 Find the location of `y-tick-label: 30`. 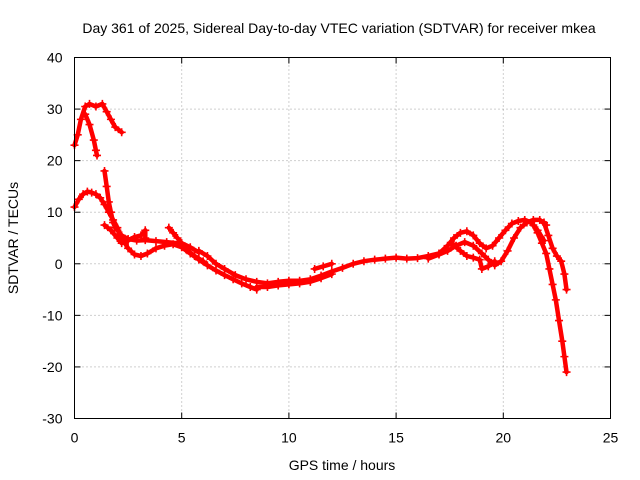

y-tick-label: 30 is located at coordinates (55, 109).